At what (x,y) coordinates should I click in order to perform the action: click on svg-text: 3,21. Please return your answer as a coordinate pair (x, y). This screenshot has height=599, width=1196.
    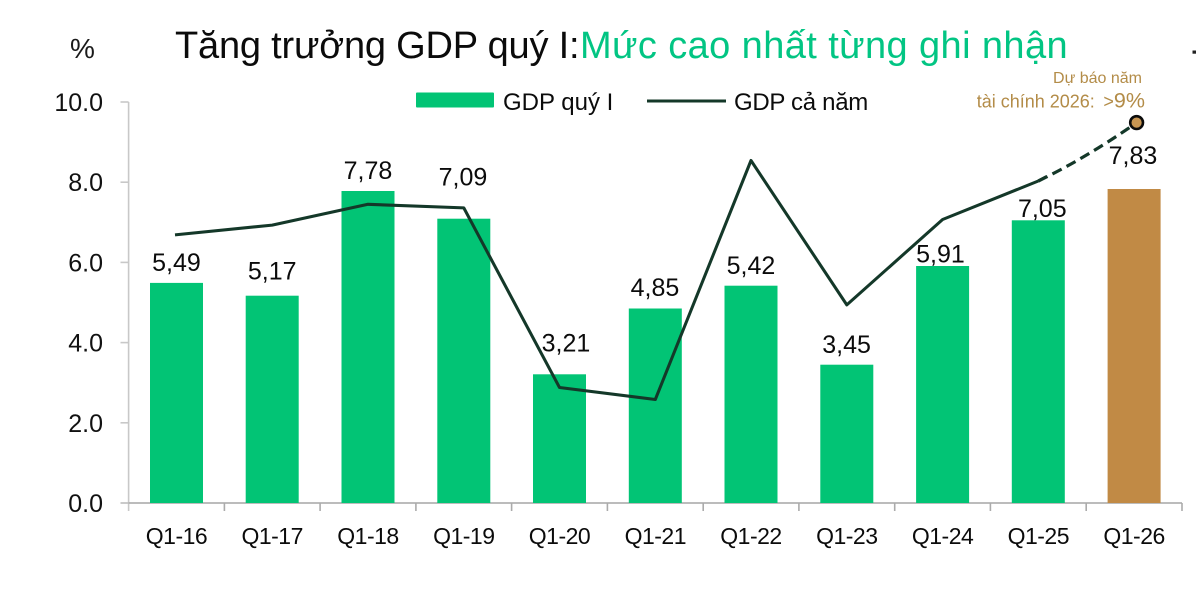
    Looking at the image, I should click on (566, 344).